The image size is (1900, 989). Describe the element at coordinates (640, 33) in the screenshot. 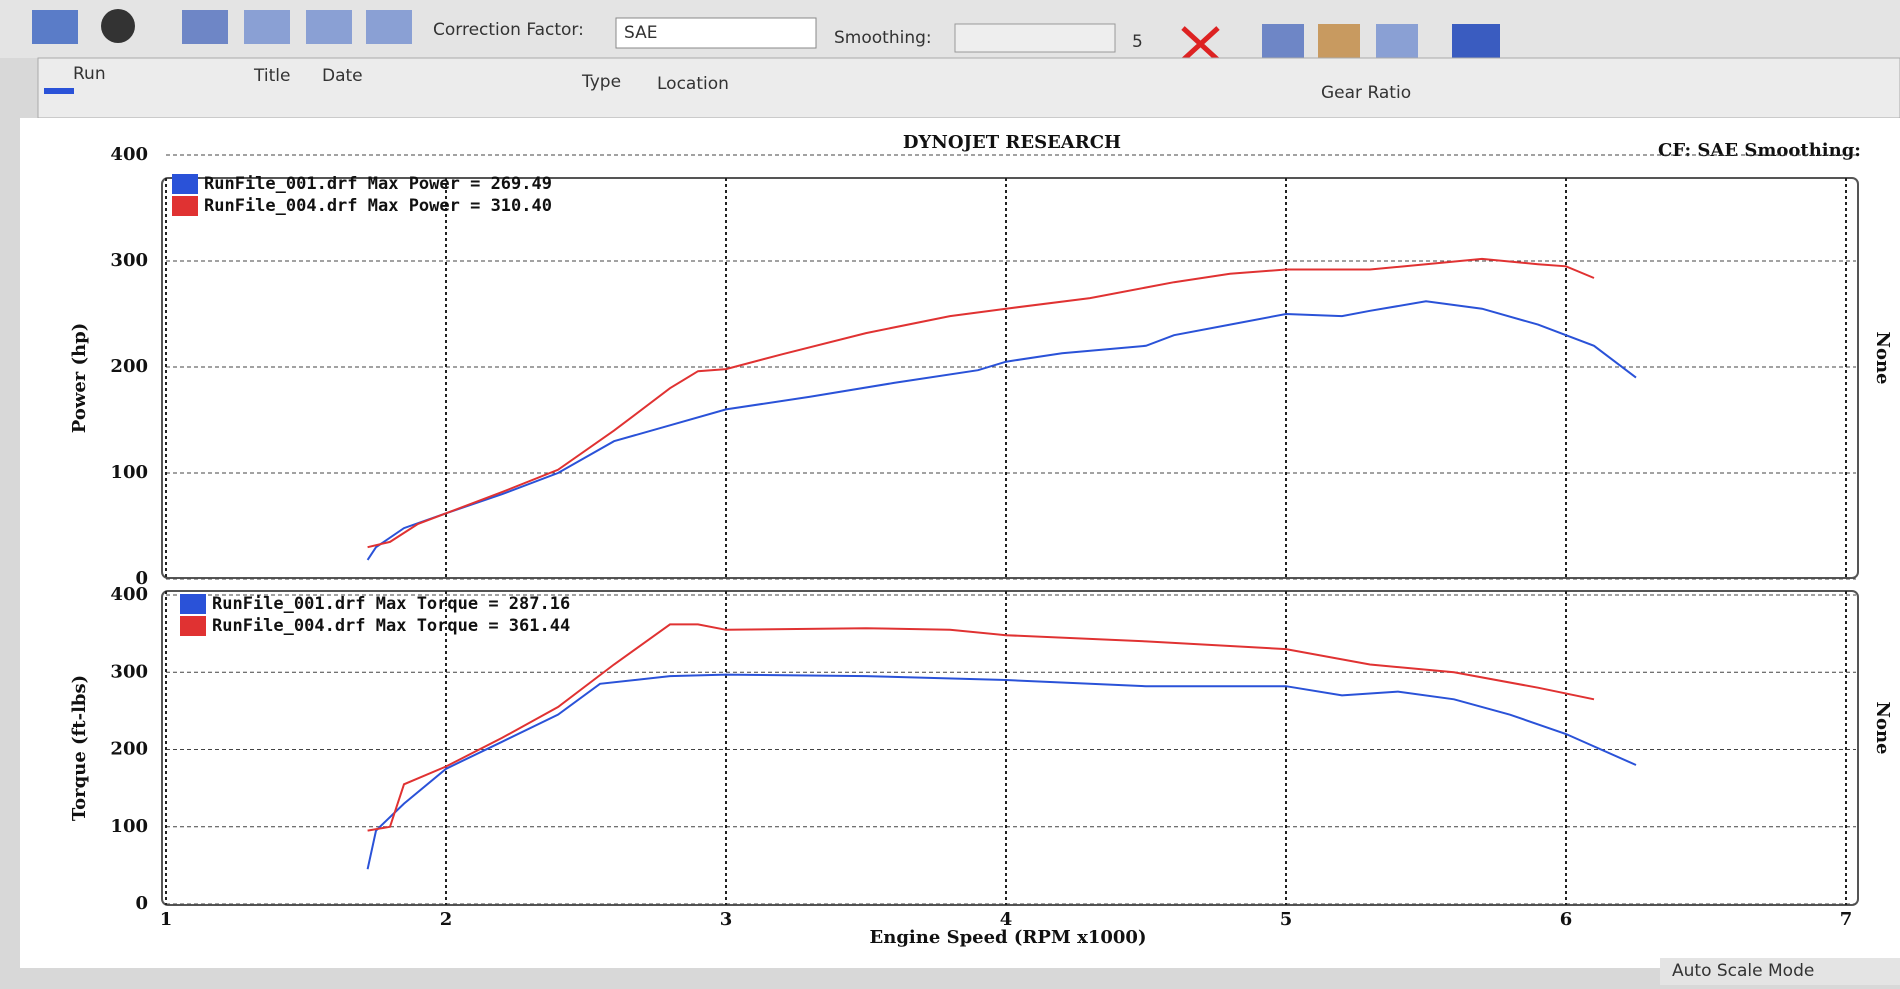

I see `correction-factor-value: SAE` at that location.